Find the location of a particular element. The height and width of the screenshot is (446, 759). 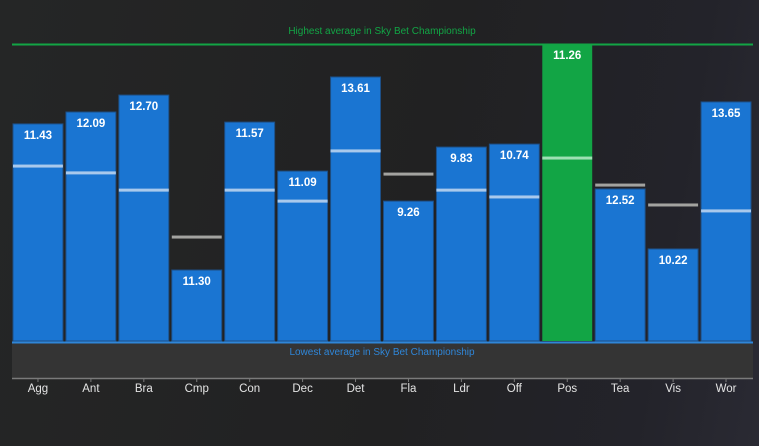

x-label-con: Con is located at coordinates (249, 389).